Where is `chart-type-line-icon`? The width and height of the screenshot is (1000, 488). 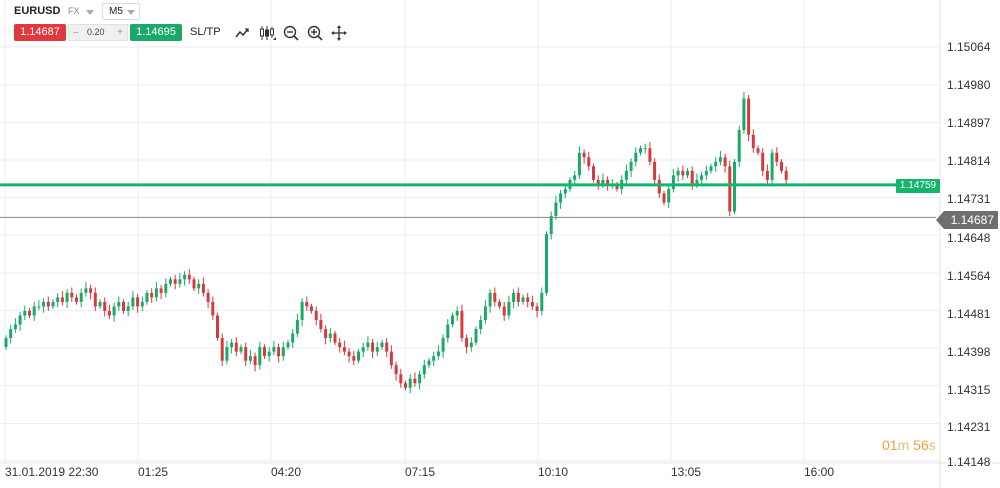 chart-type-line-icon is located at coordinates (243, 33).